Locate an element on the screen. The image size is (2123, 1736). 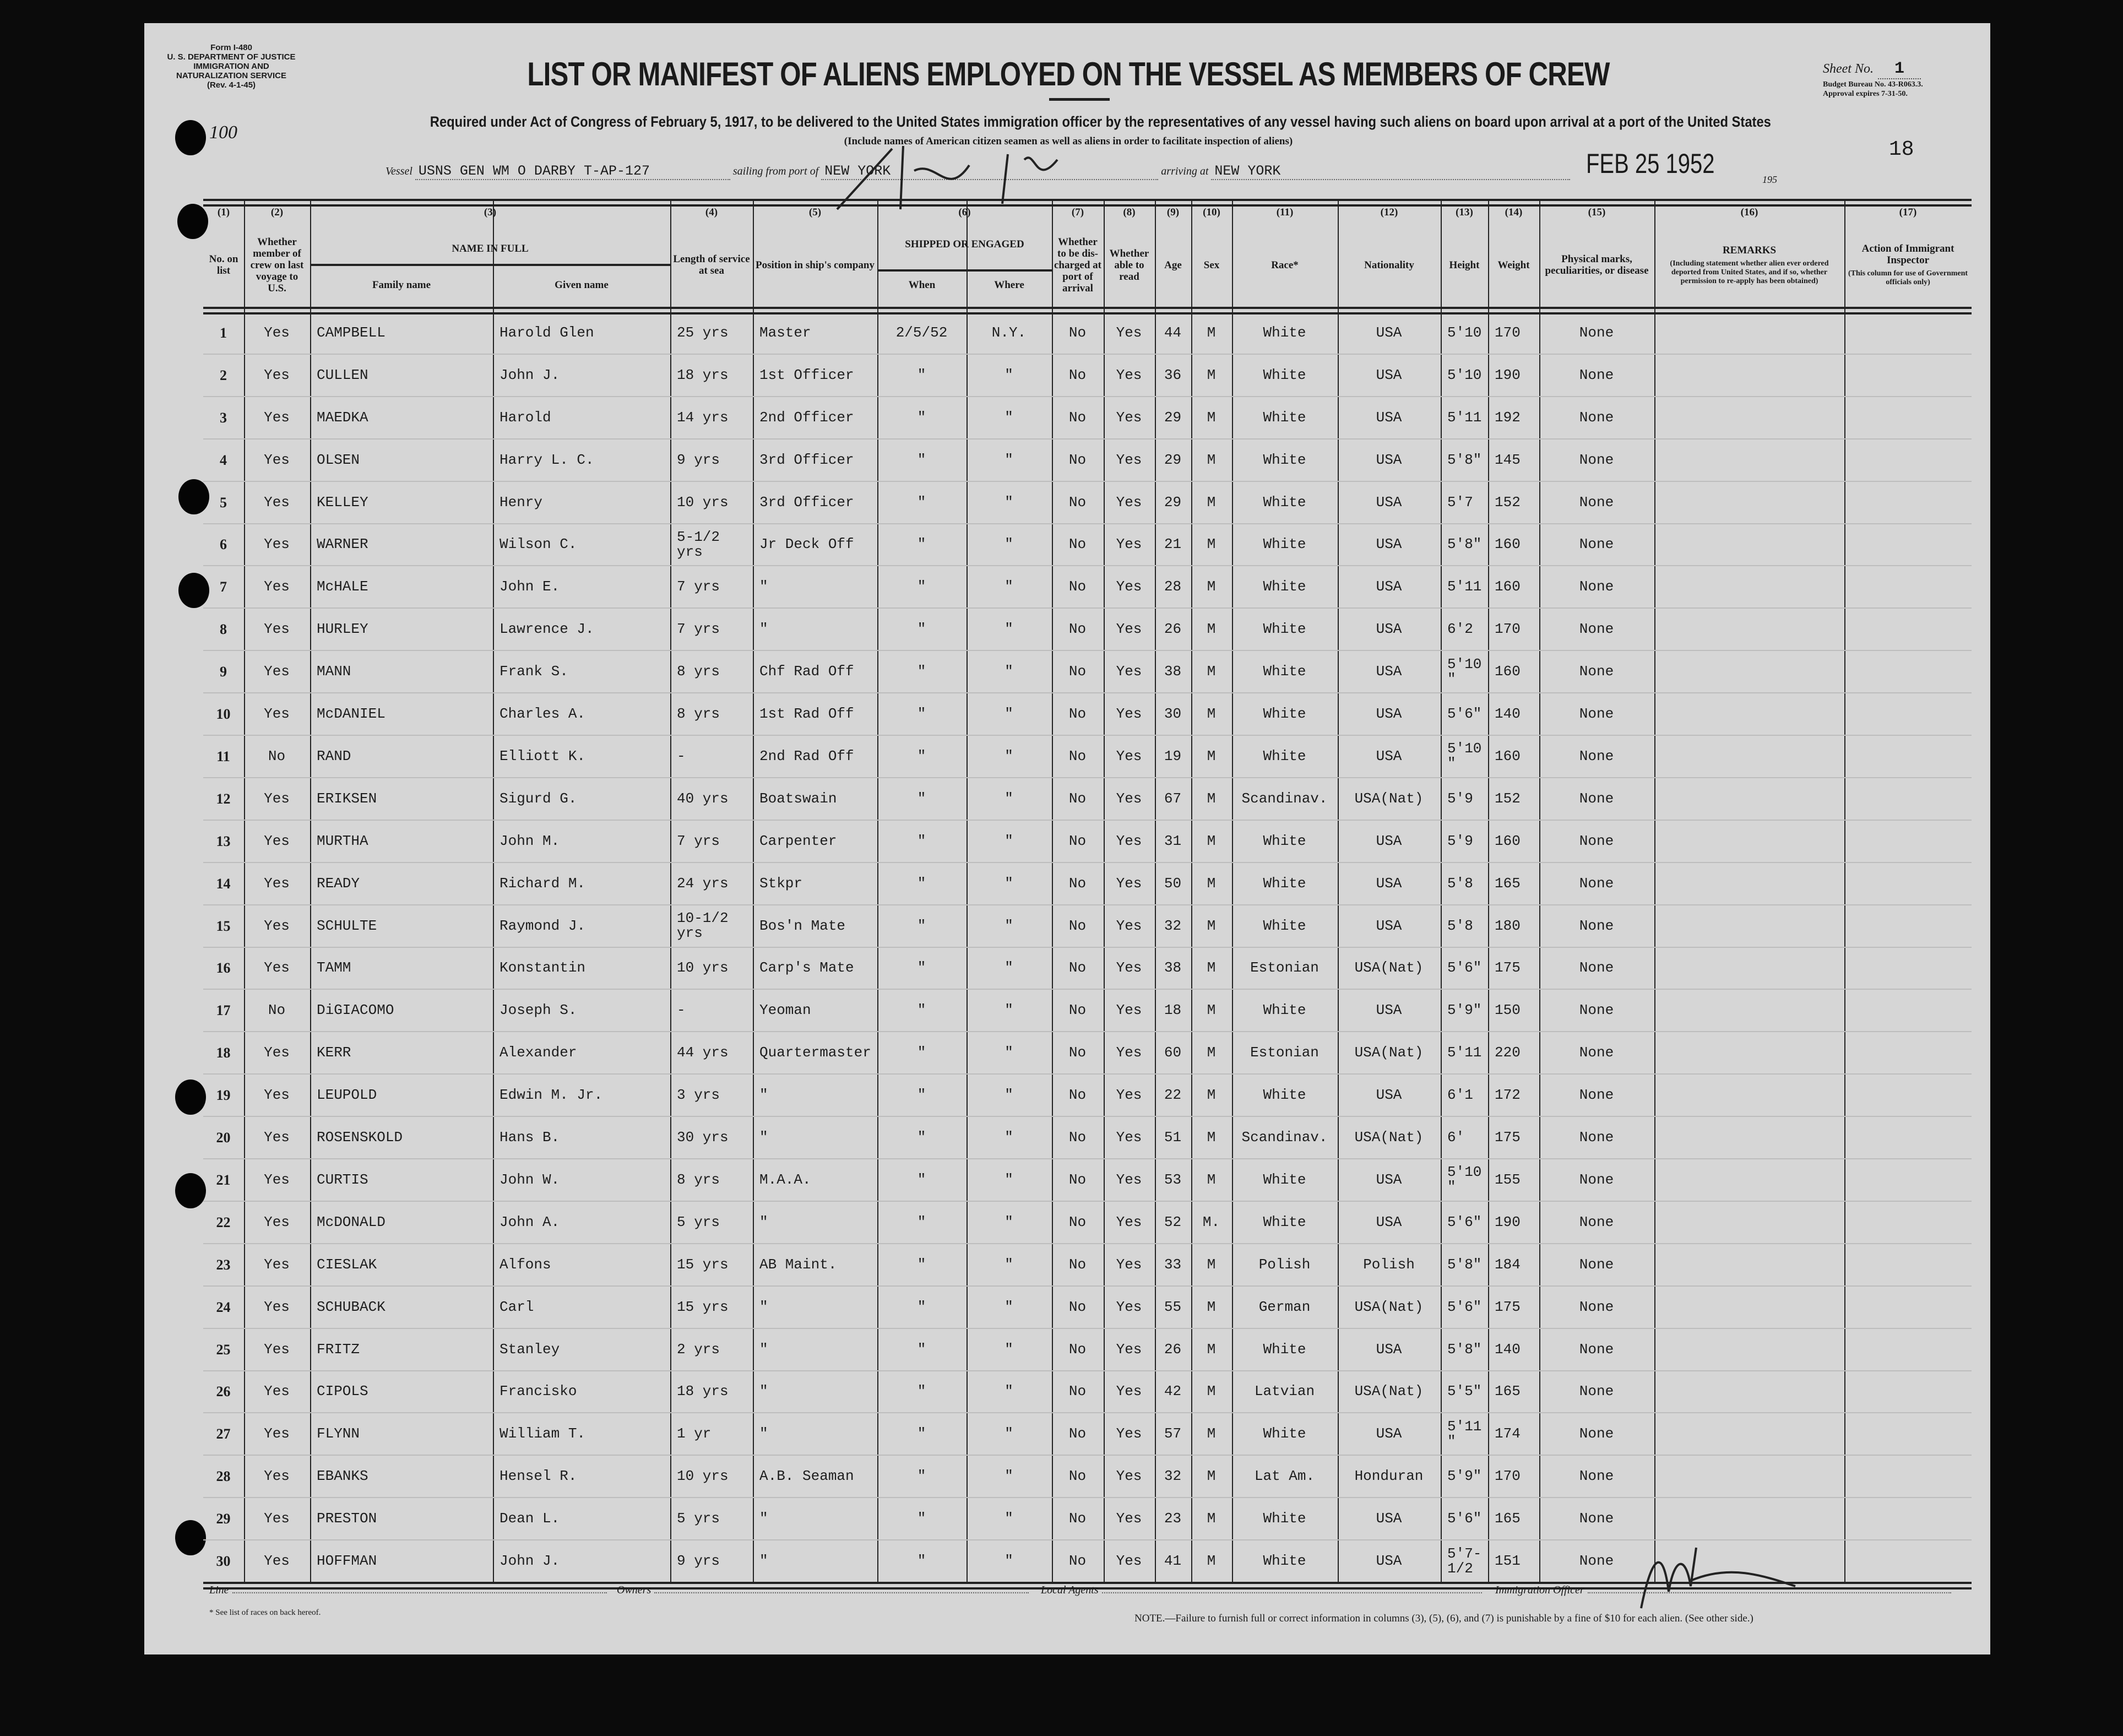
title-rule is located at coordinates (1079, 99).